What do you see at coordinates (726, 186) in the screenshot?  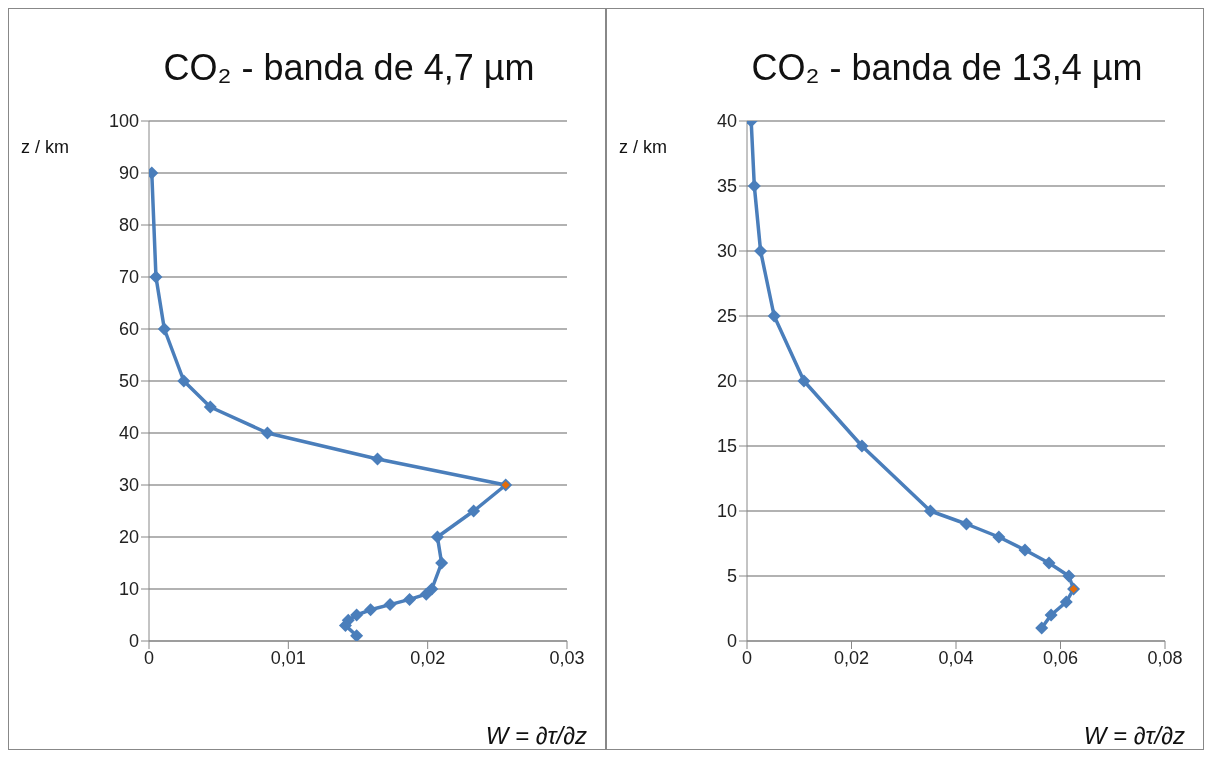 I see `y-tick-label: 35` at bounding box center [726, 186].